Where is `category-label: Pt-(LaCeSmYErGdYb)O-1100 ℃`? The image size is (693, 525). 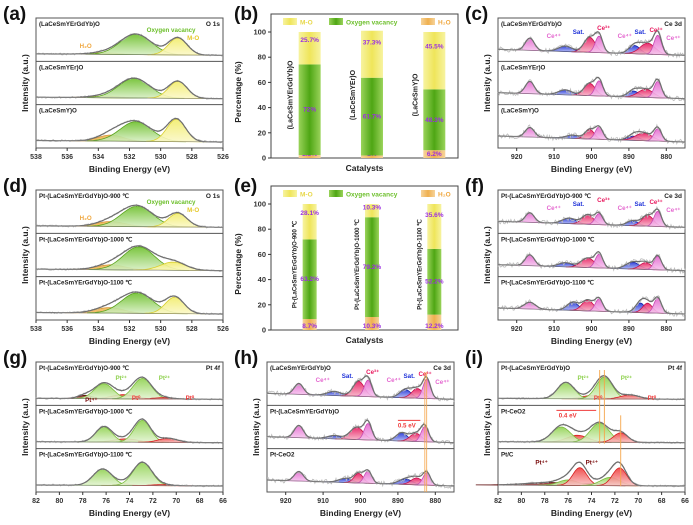 category-label: Pt-(LaCeSmYErGdYb)O-1100 ℃ is located at coordinates (419, 264).